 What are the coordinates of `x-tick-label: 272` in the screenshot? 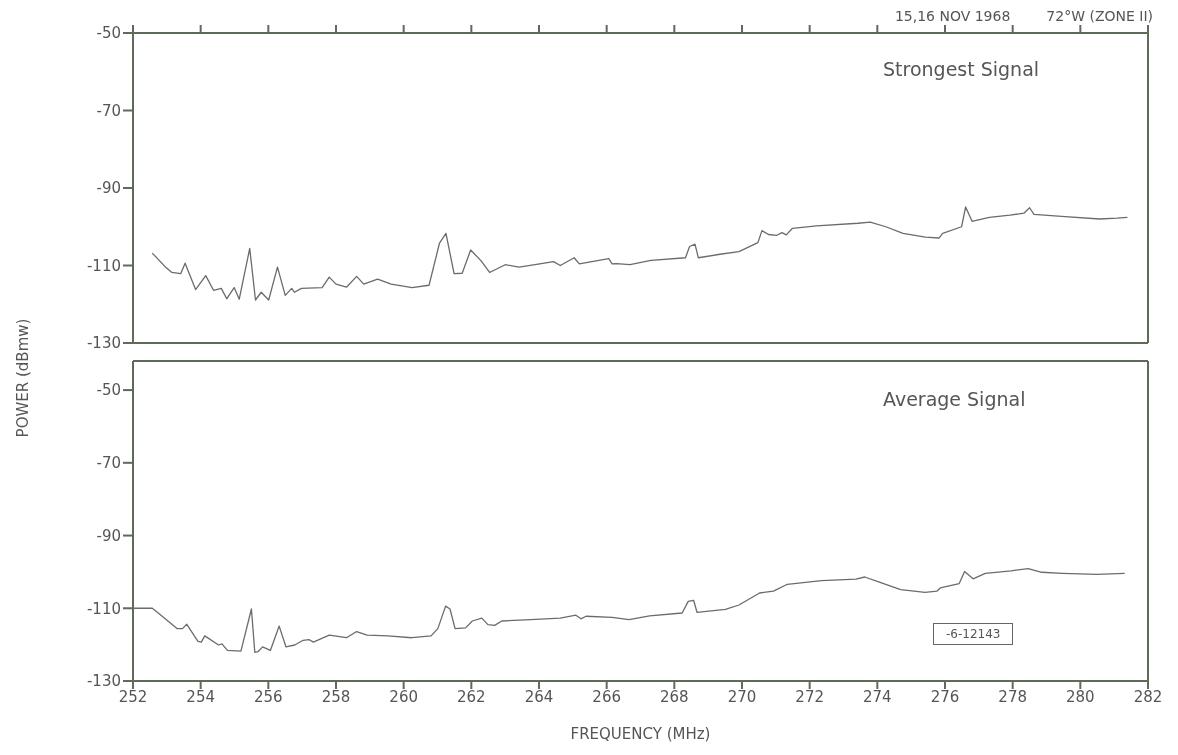 It's located at (809, 696).